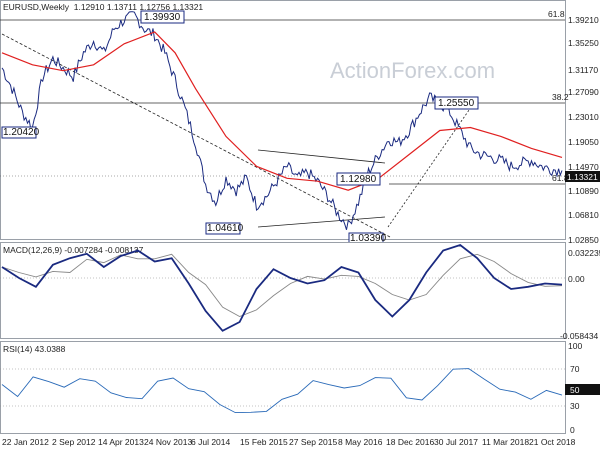 The width and height of the screenshot is (600, 450). I want to click on rsi-title: RSI(14) 43.0388, so click(34, 349).